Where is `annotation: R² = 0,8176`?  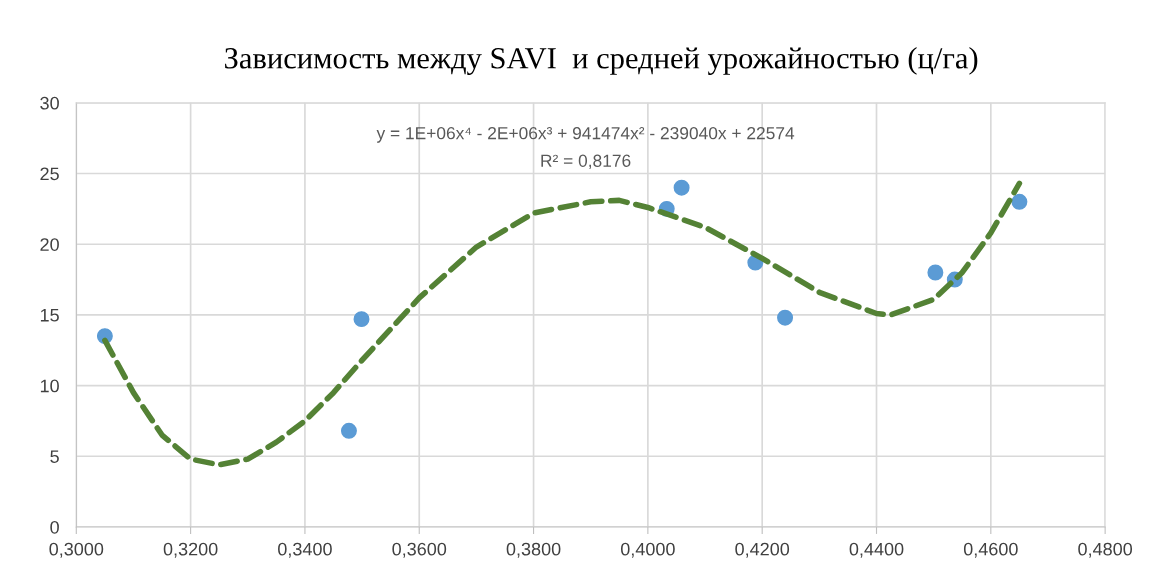 annotation: R² = 0,8176 is located at coordinates (586, 161).